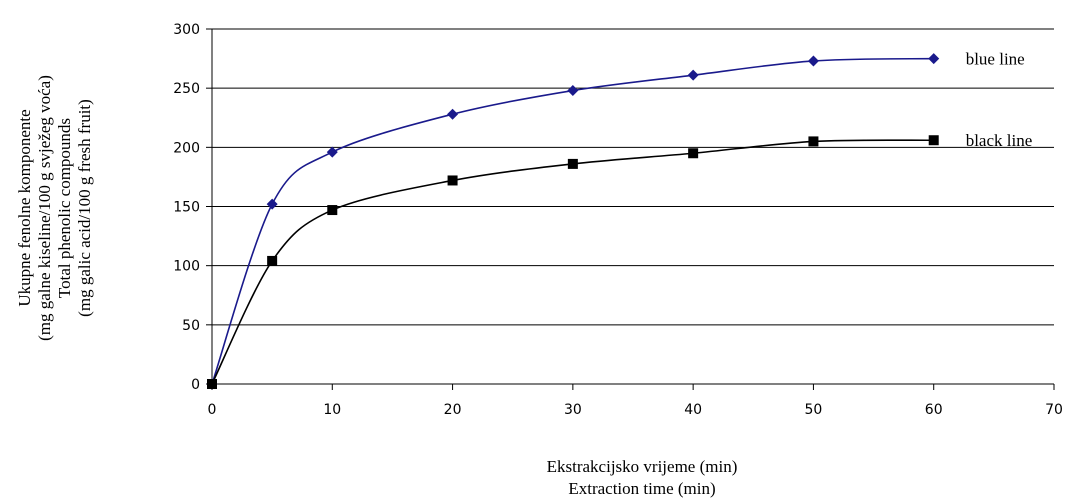 The height and width of the screenshot is (502, 1066). What do you see at coordinates (635, 410) in the screenshot?
I see `x-tick-labels: 0 10 20 30 40 50 60 70` at bounding box center [635, 410].